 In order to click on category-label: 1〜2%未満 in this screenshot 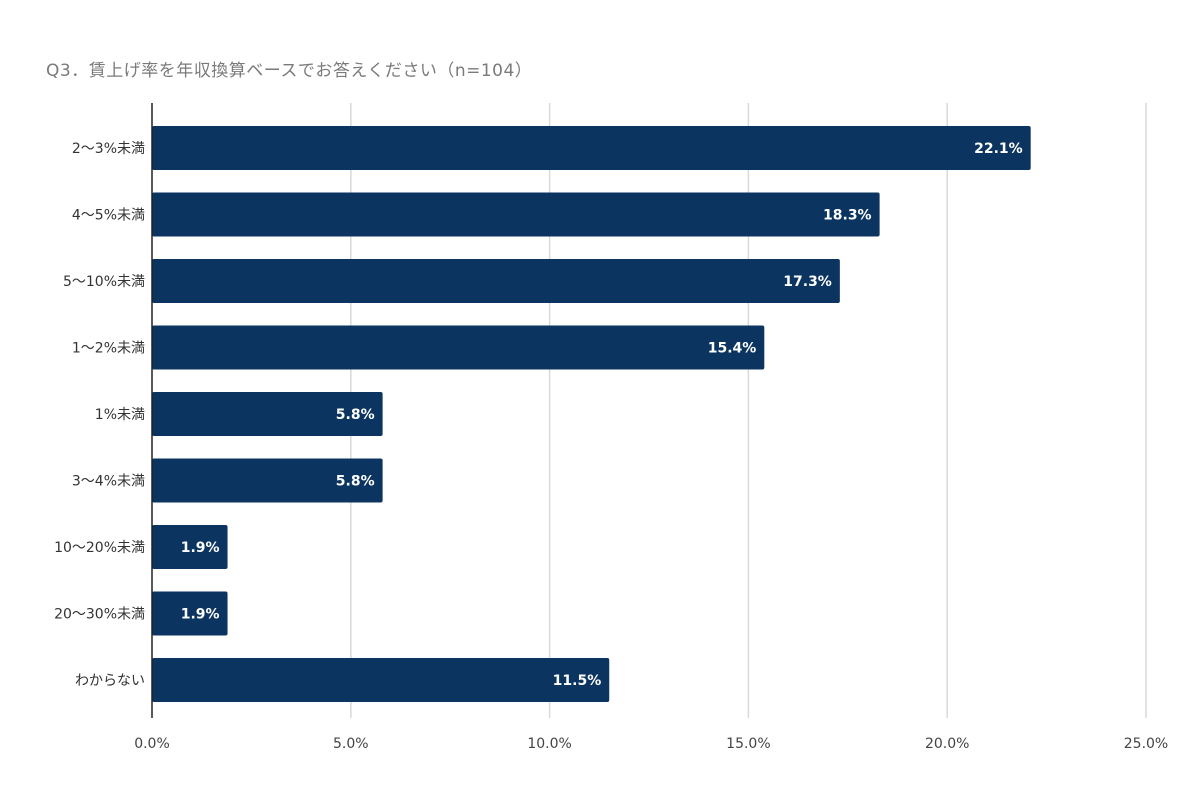, I will do `click(108, 349)`.